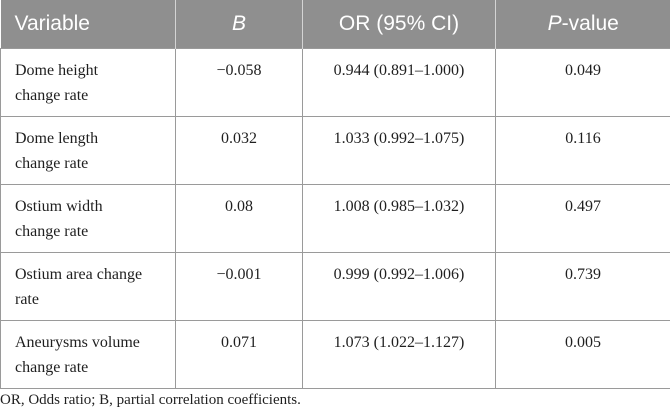  Describe the element at coordinates (239, 218) in the screenshot. I see `cell-b: 0.08` at that location.